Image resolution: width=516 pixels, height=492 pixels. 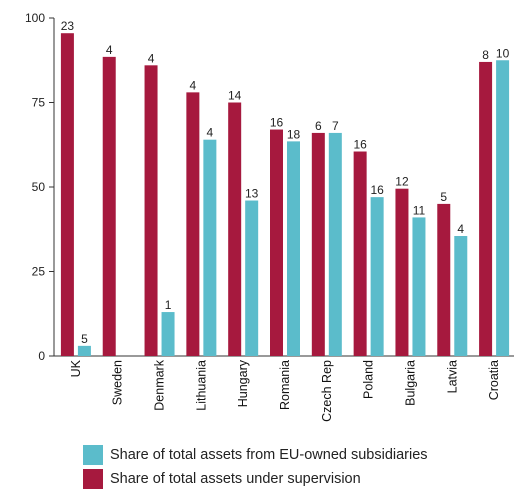 I want to click on y-tick-label: 100, so click(x=35, y=18).